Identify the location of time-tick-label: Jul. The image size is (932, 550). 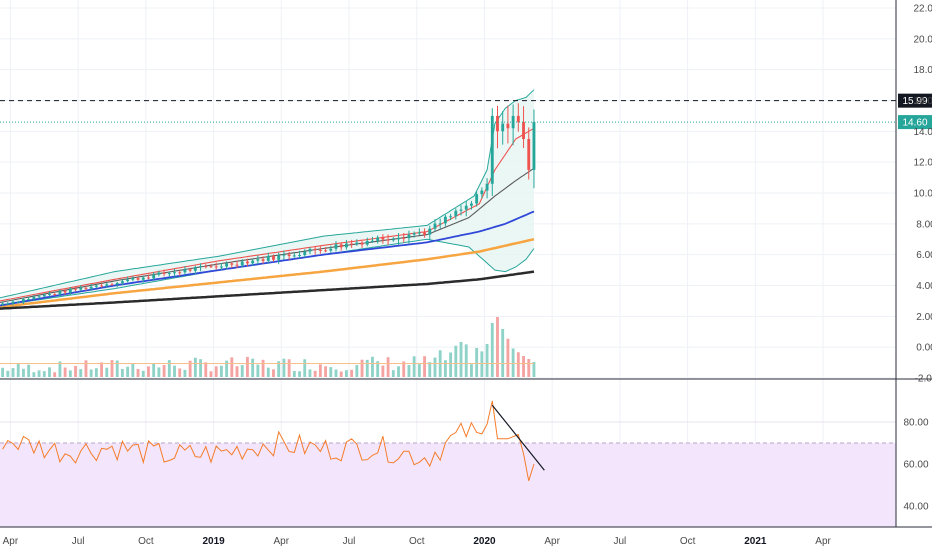
(78, 541).